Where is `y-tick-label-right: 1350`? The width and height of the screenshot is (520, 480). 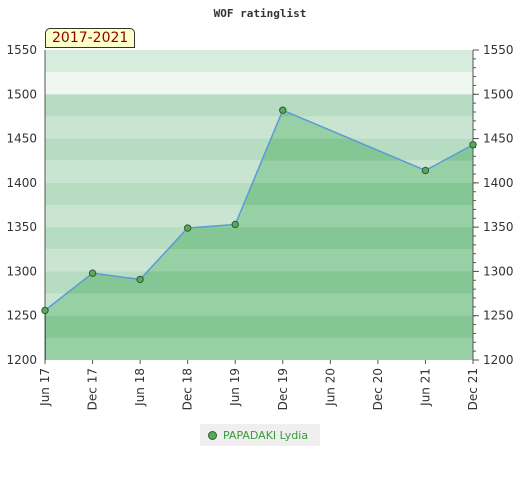 y-tick-label-right: 1350 is located at coordinates (498, 227).